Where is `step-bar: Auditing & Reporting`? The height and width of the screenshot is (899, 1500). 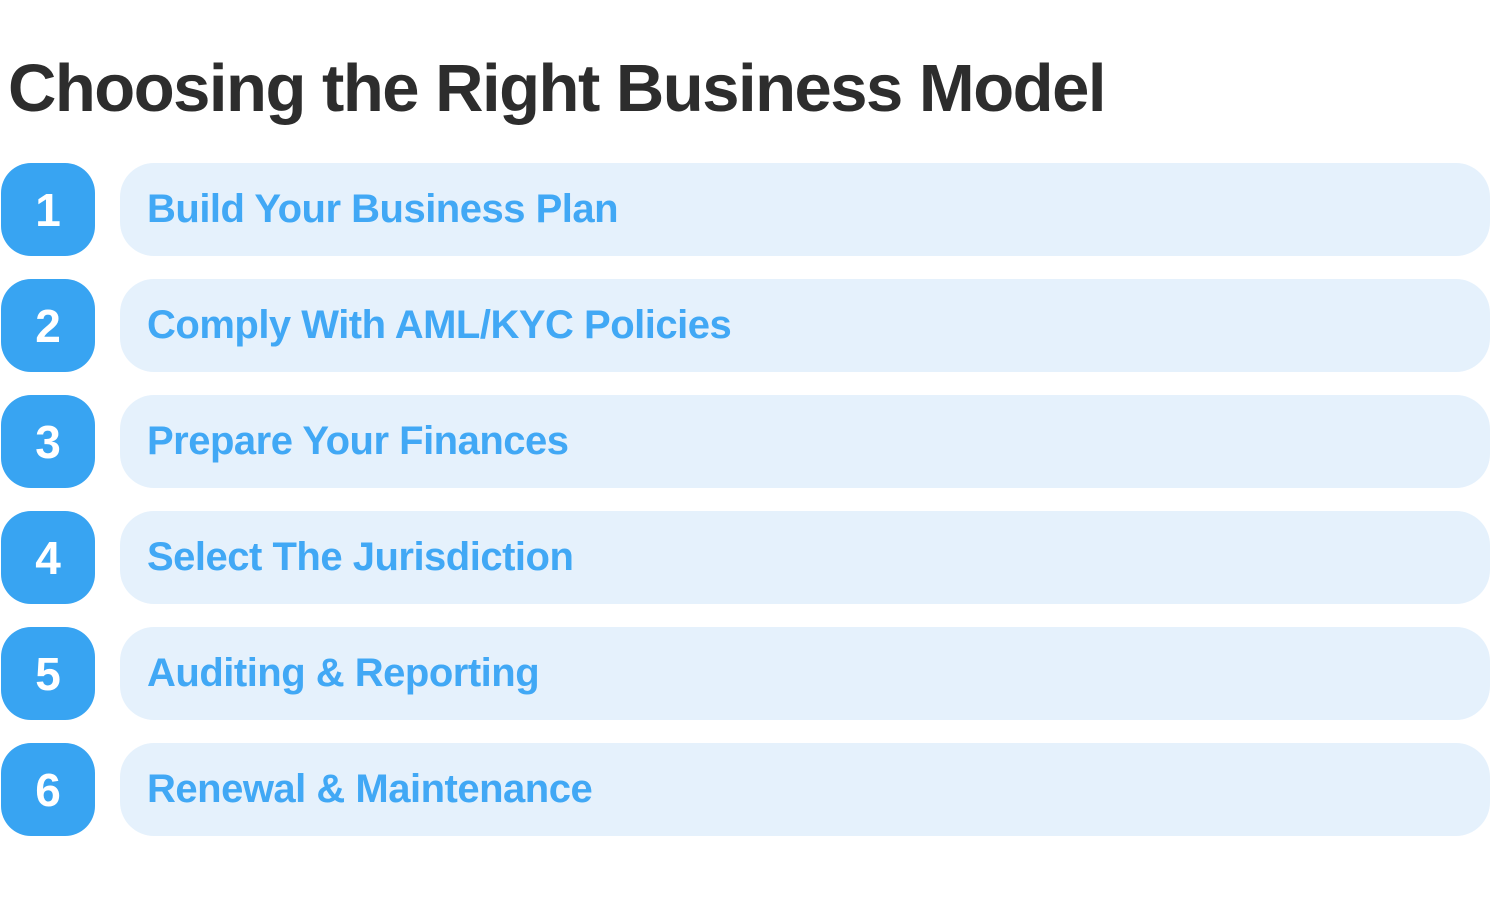
step-bar: Auditing & Reporting is located at coordinates (805, 673).